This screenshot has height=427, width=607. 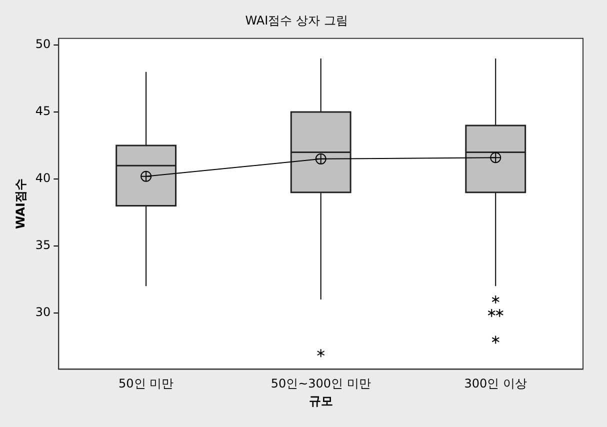 What do you see at coordinates (43, 44) in the screenshot?
I see `y-tick-label: 50` at bounding box center [43, 44].